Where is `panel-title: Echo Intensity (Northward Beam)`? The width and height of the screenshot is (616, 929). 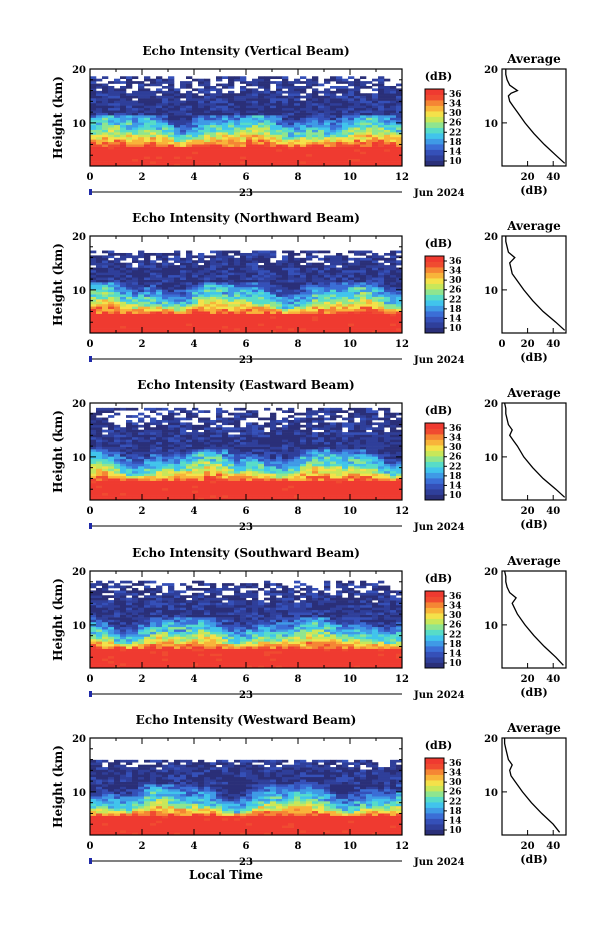 panel-title: Echo Intensity (Northward Beam) is located at coordinates (246, 218).